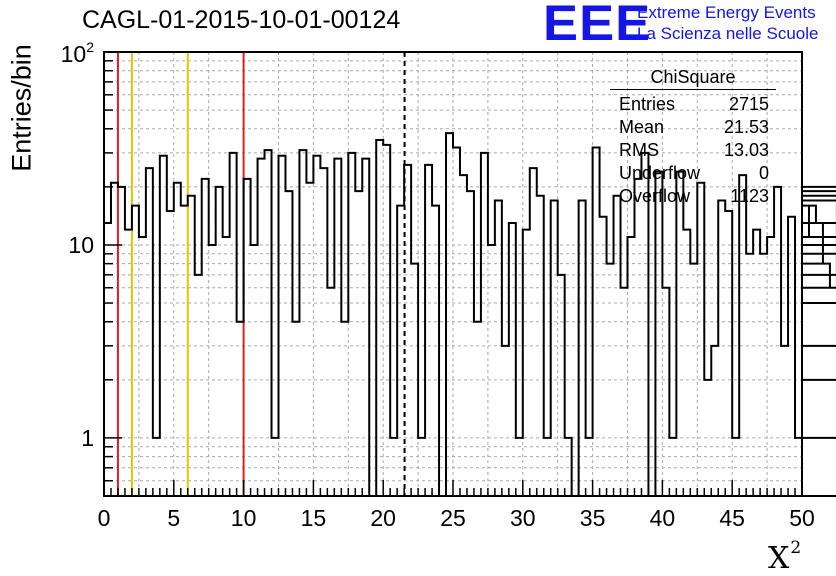 The width and height of the screenshot is (836, 576). Describe the element at coordinates (597, 25) in the screenshot. I see `eee-logo: EEE` at that location.